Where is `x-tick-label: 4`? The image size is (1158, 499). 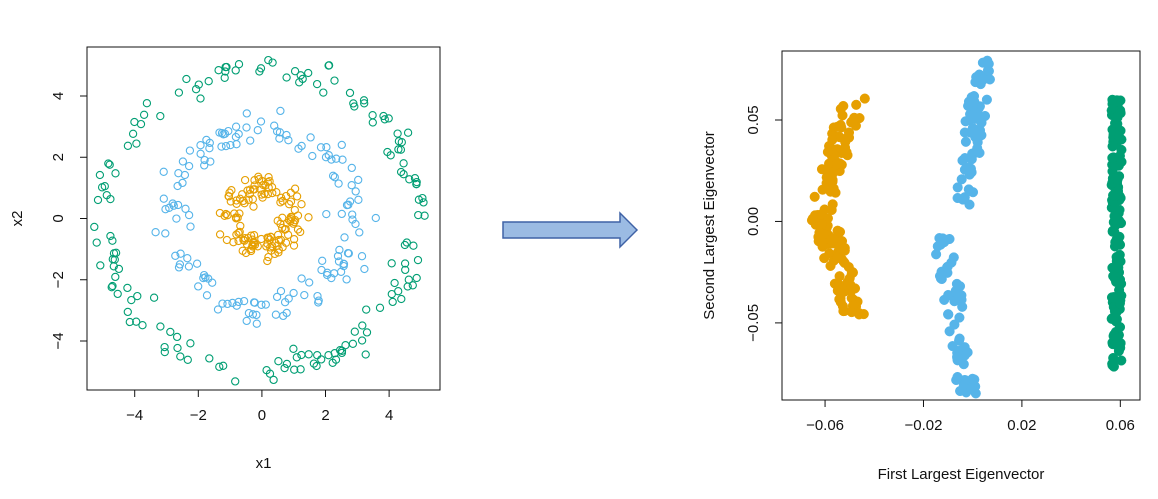 x-tick-label: 4 is located at coordinates (389, 415).